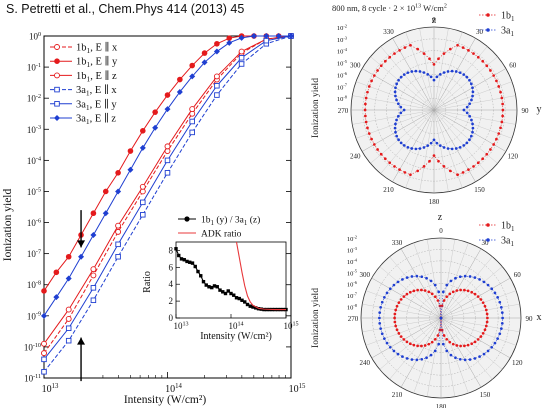 Image resolution: width=550 pixels, height=408 pixels. Describe the element at coordinates (165, 400) in the screenshot. I see `main-xlabel: Intensity (W/cm²)` at that location.